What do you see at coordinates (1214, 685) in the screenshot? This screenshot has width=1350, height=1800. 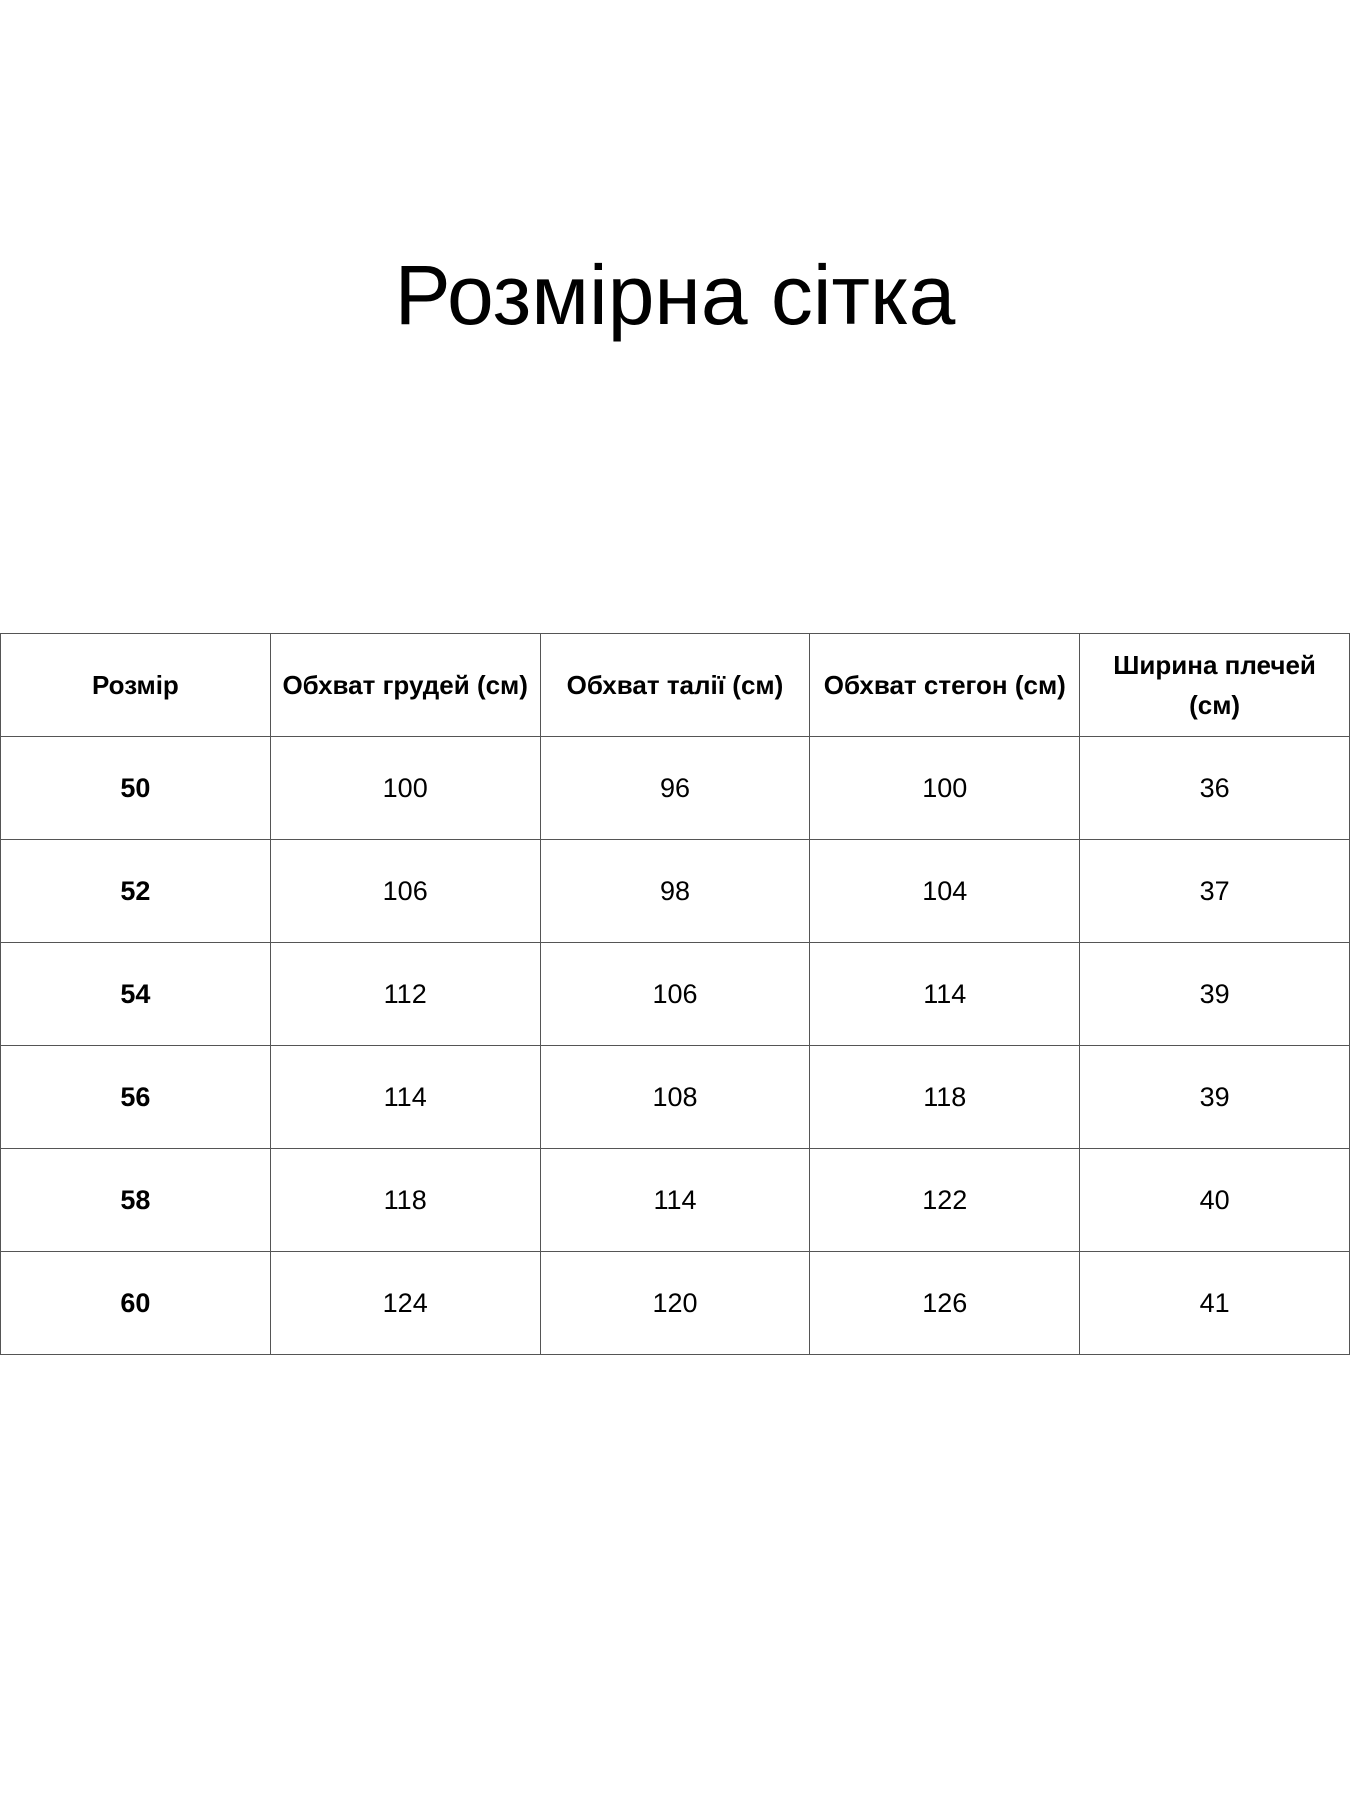 I see `column-header: Ширина плечей (см)` at bounding box center [1214, 685].